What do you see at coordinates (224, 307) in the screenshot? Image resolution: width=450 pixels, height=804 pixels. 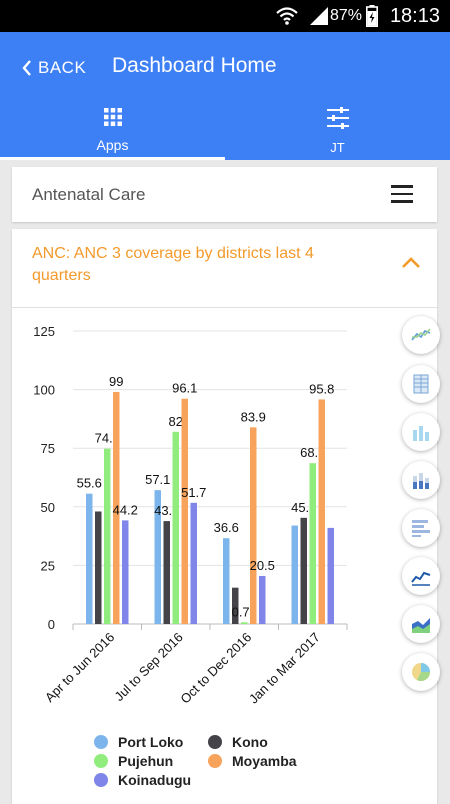 I see `card-divider` at bounding box center [224, 307].